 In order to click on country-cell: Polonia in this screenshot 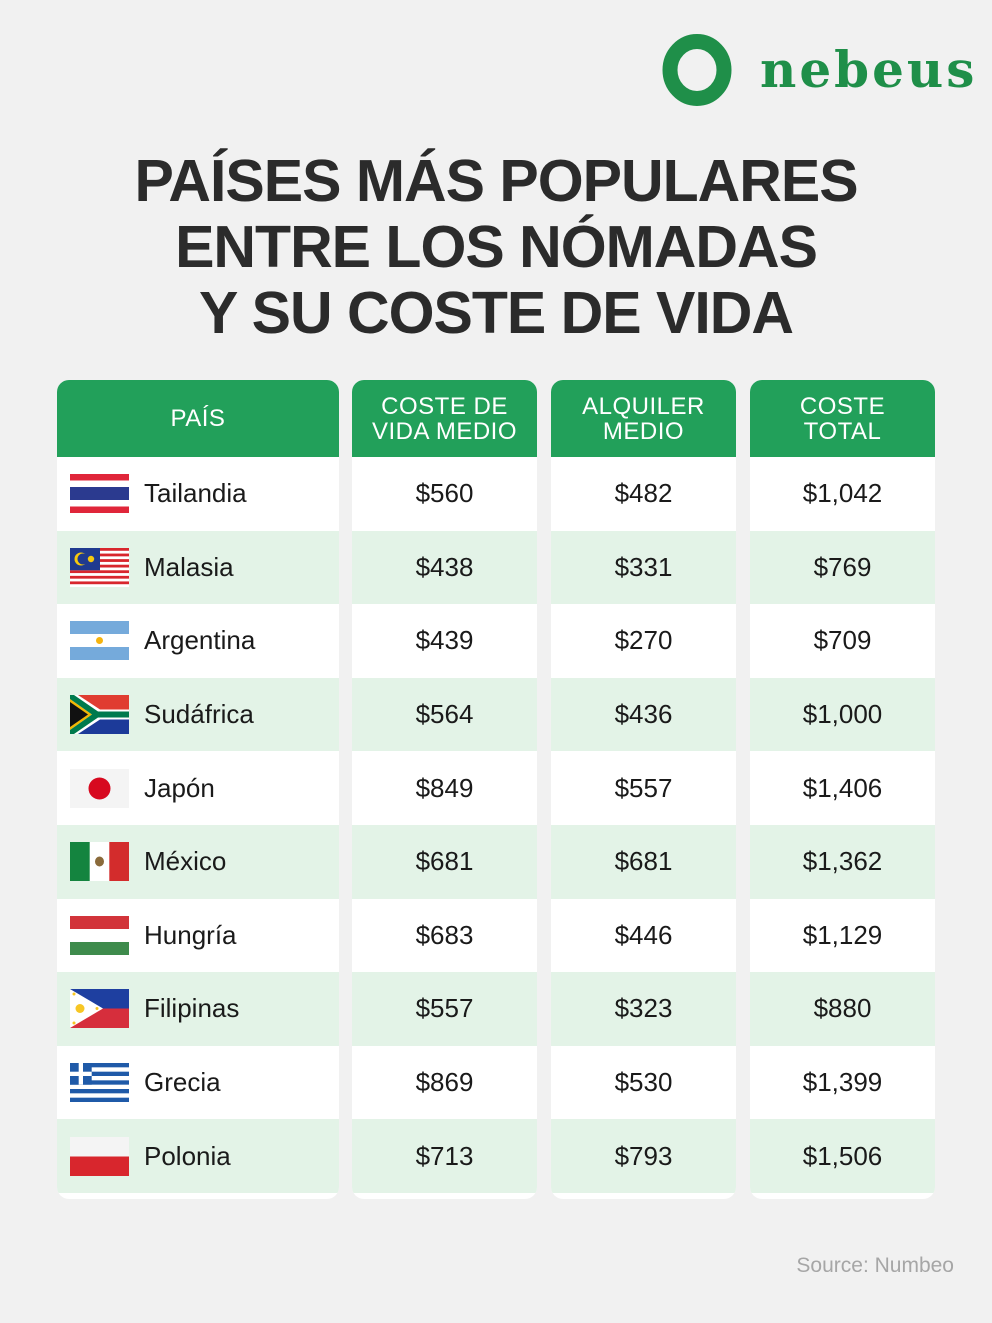, I will do `click(198, 1156)`.